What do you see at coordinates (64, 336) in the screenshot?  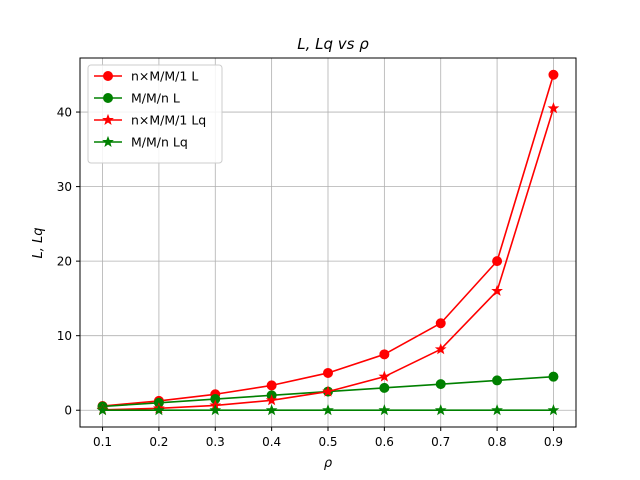 I see `y-tick-label: 10` at bounding box center [64, 336].